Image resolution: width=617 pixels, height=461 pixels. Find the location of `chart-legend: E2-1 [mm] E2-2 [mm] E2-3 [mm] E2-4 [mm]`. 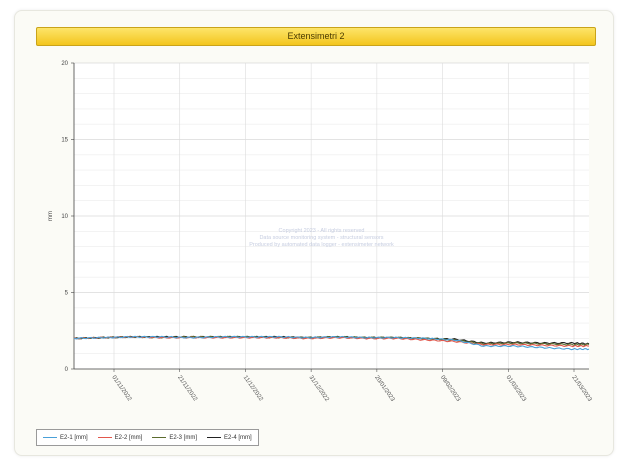

chart-legend: E2-1 [mm] E2-2 [mm] E2-3 [mm] E2-4 [mm] is located at coordinates (147, 437).